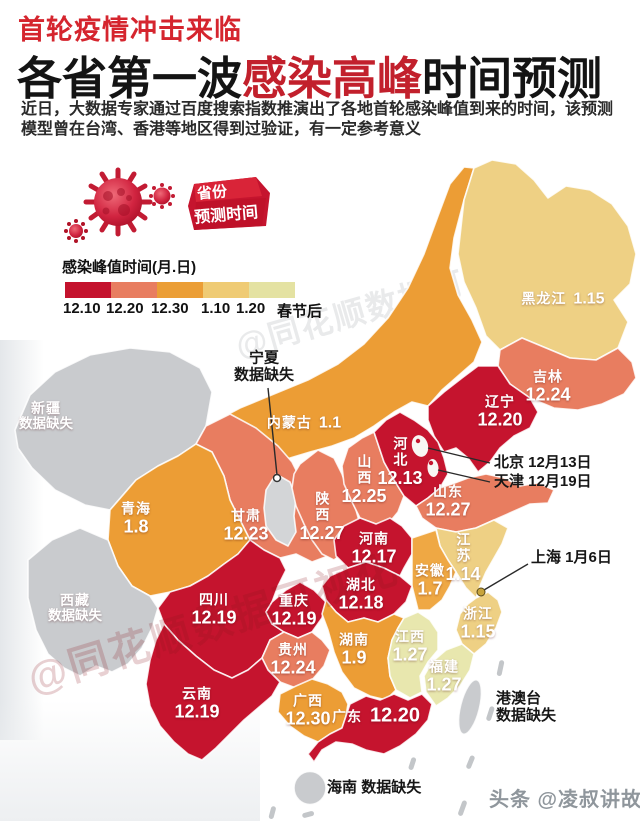 Image resolution: width=640 pixels, height=821 pixels. I want to click on province-anhui, so click(434, 570).